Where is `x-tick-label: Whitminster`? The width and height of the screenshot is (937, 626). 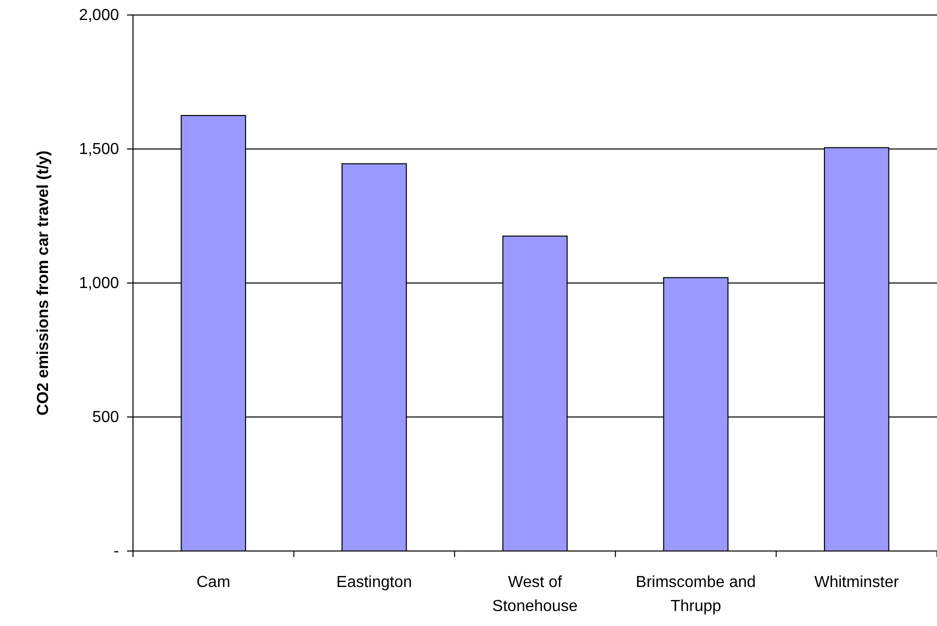 x-tick-label: Whitminster is located at coordinates (857, 582).